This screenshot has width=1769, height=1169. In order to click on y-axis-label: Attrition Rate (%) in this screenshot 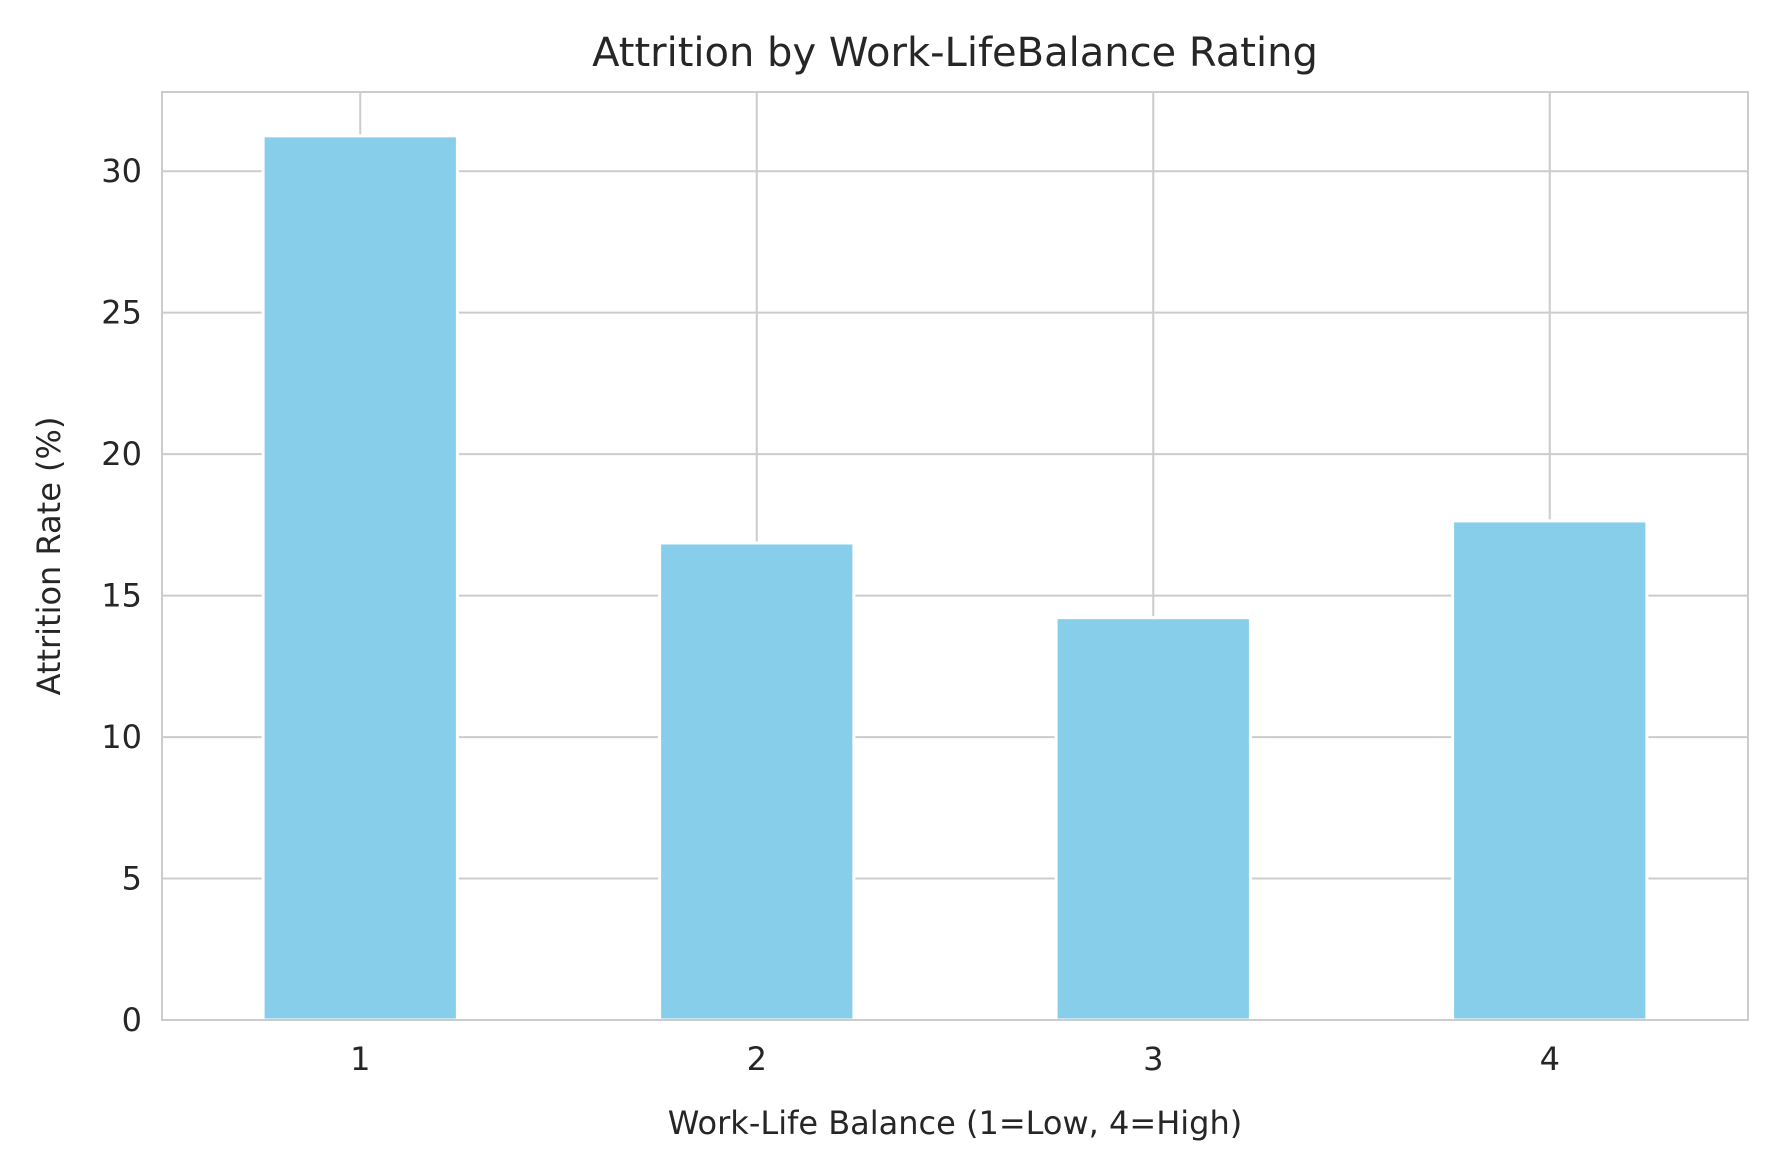, I will do `click(49, 556)`.